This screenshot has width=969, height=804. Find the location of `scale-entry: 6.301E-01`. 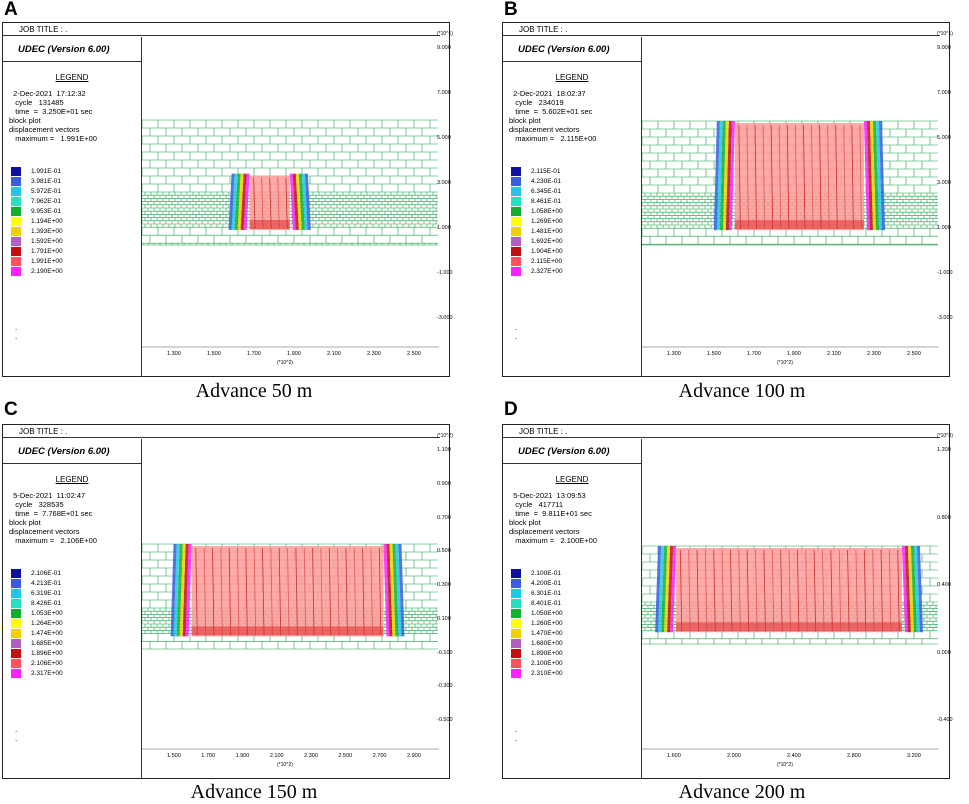

scale-entry: 6.301E-01 is located at coordinates (537, 593).